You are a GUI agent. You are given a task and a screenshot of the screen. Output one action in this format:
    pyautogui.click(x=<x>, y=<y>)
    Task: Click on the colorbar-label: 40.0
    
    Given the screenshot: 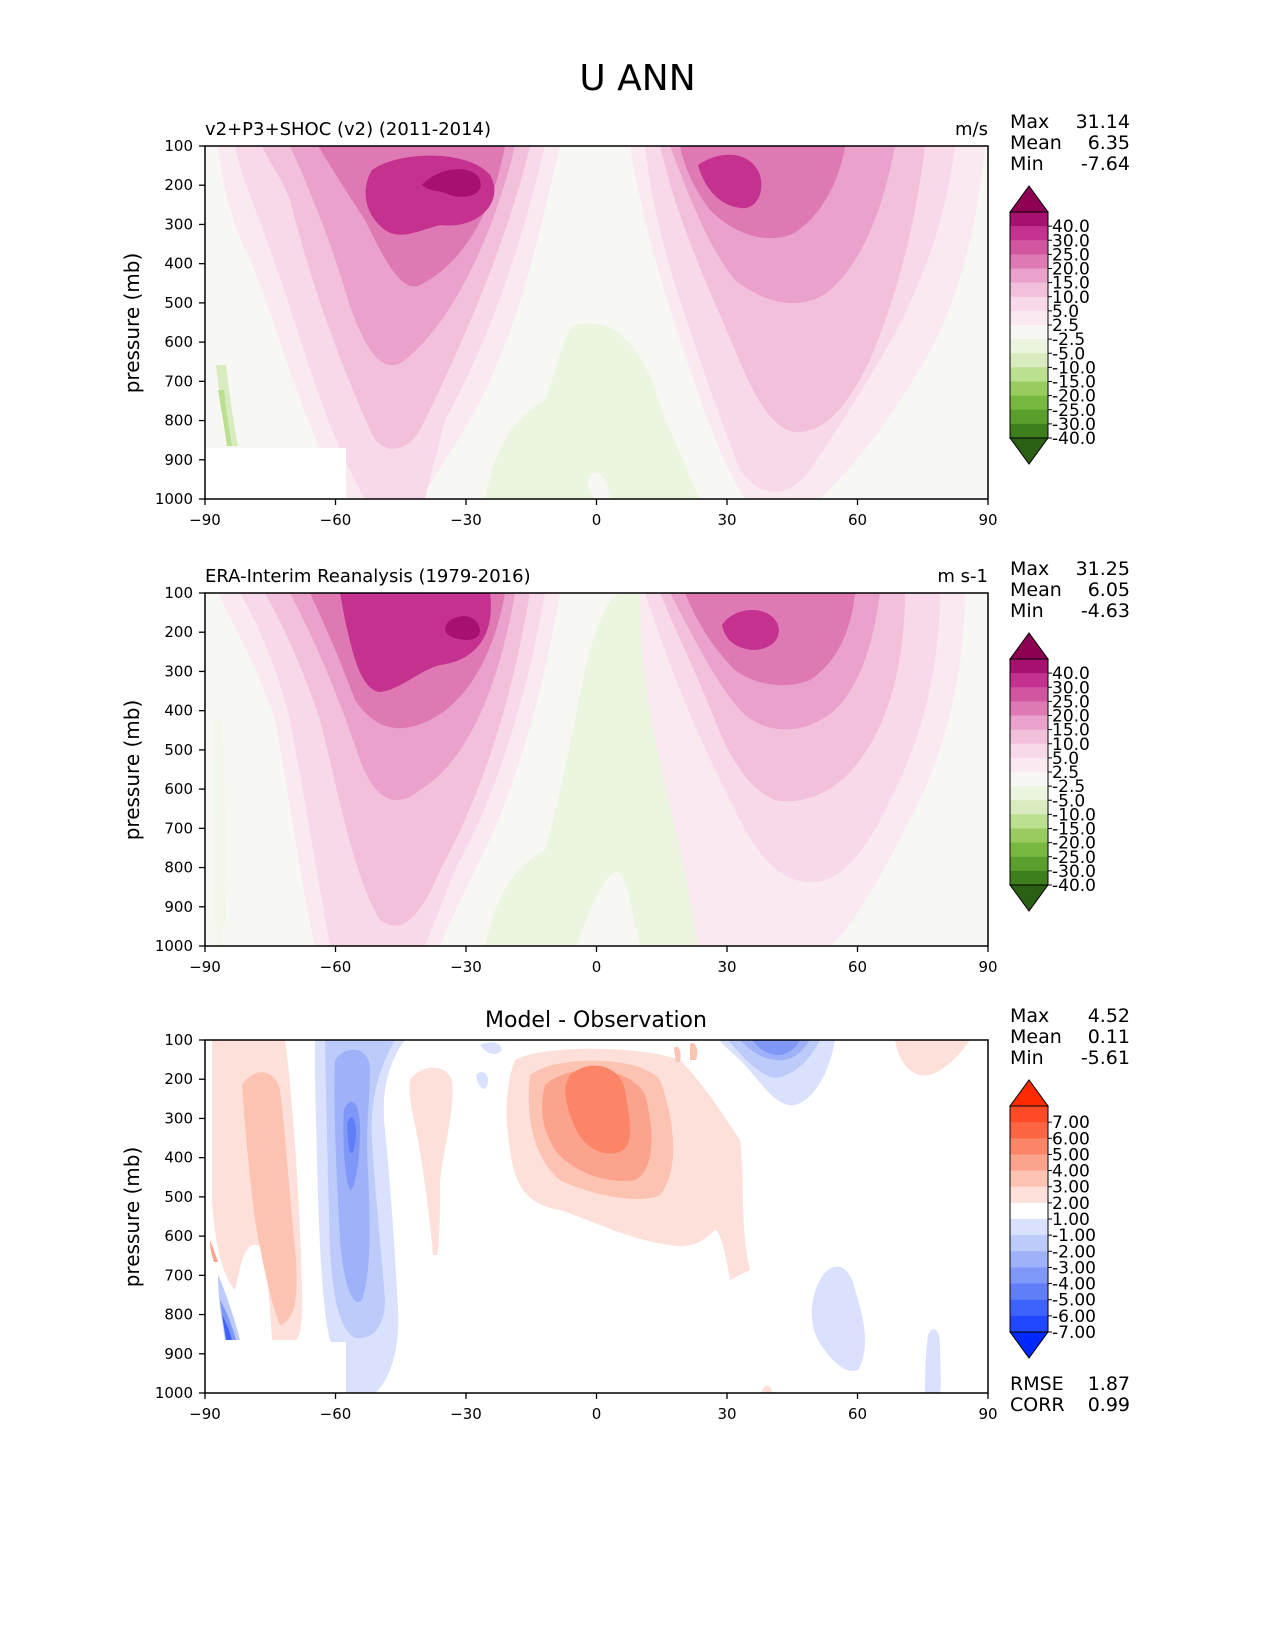 What is the action you would take?
    pyautogui.click(x=1071, y=674)
    